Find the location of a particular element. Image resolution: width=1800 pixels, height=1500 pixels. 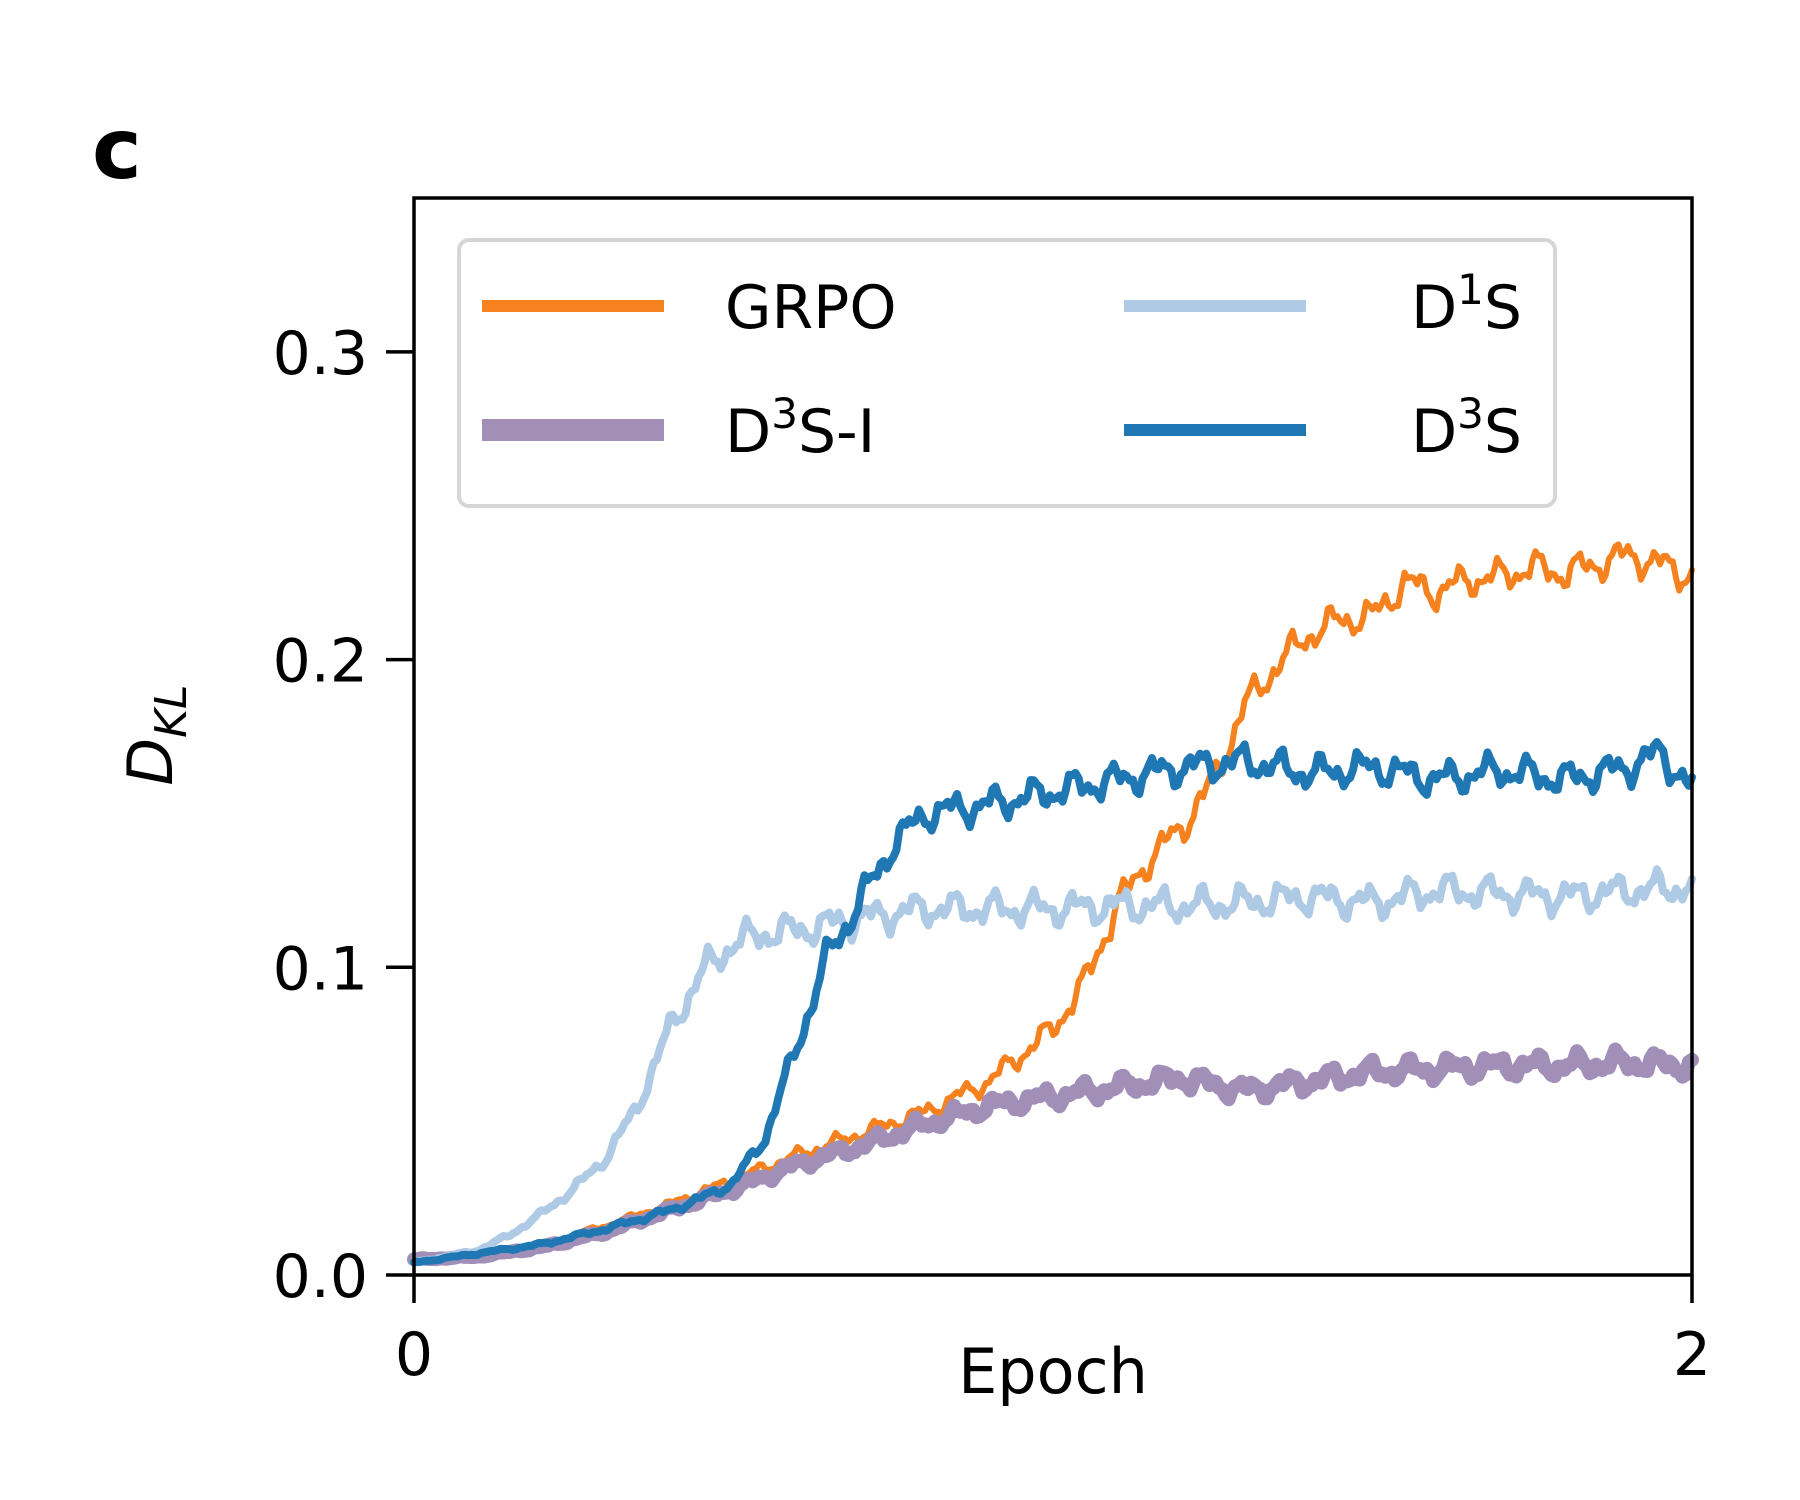

y-tick-label: 0.2 is located at coordinates (320, 662).